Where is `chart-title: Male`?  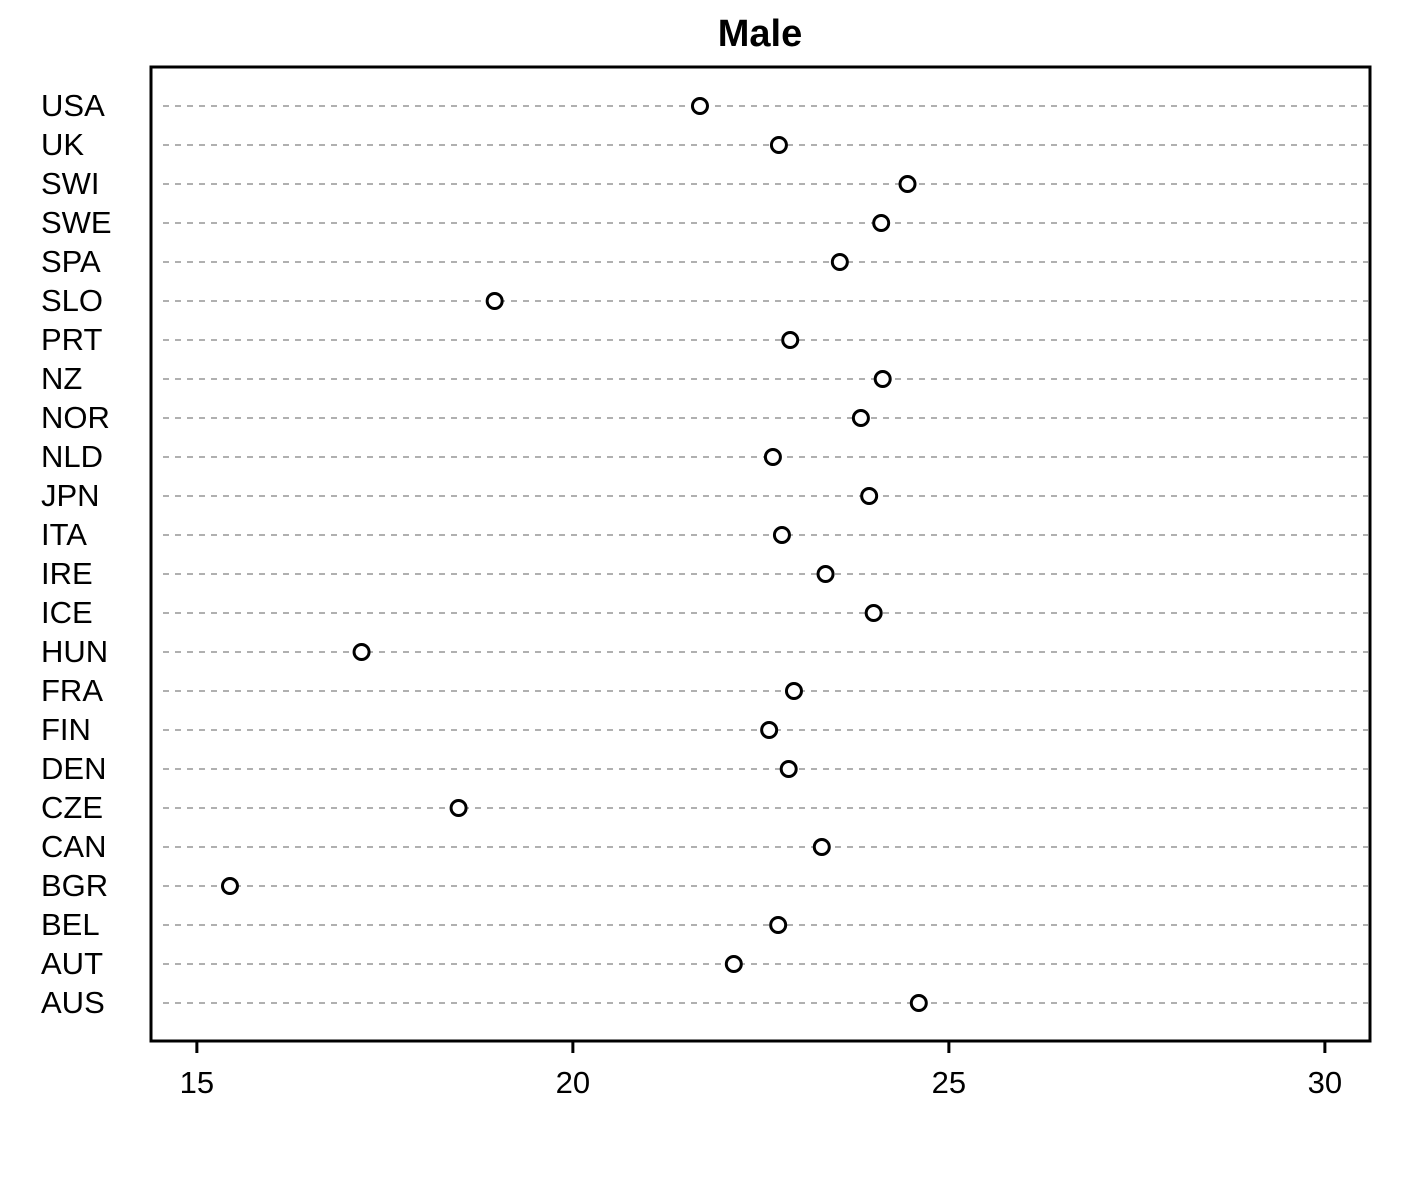 chart-title: Male is located at coordinates (760, 34).